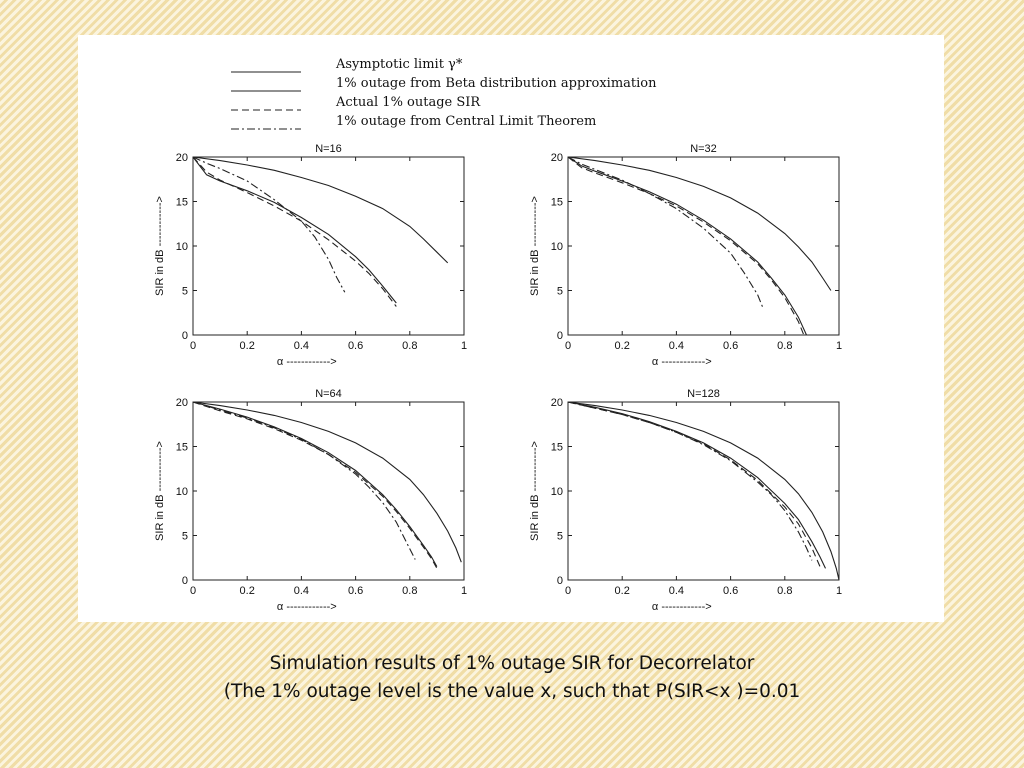 This screenshot has height=768, width=1024. I want to click on chart-1-ytick-label-1: 5, so click(185, 292).